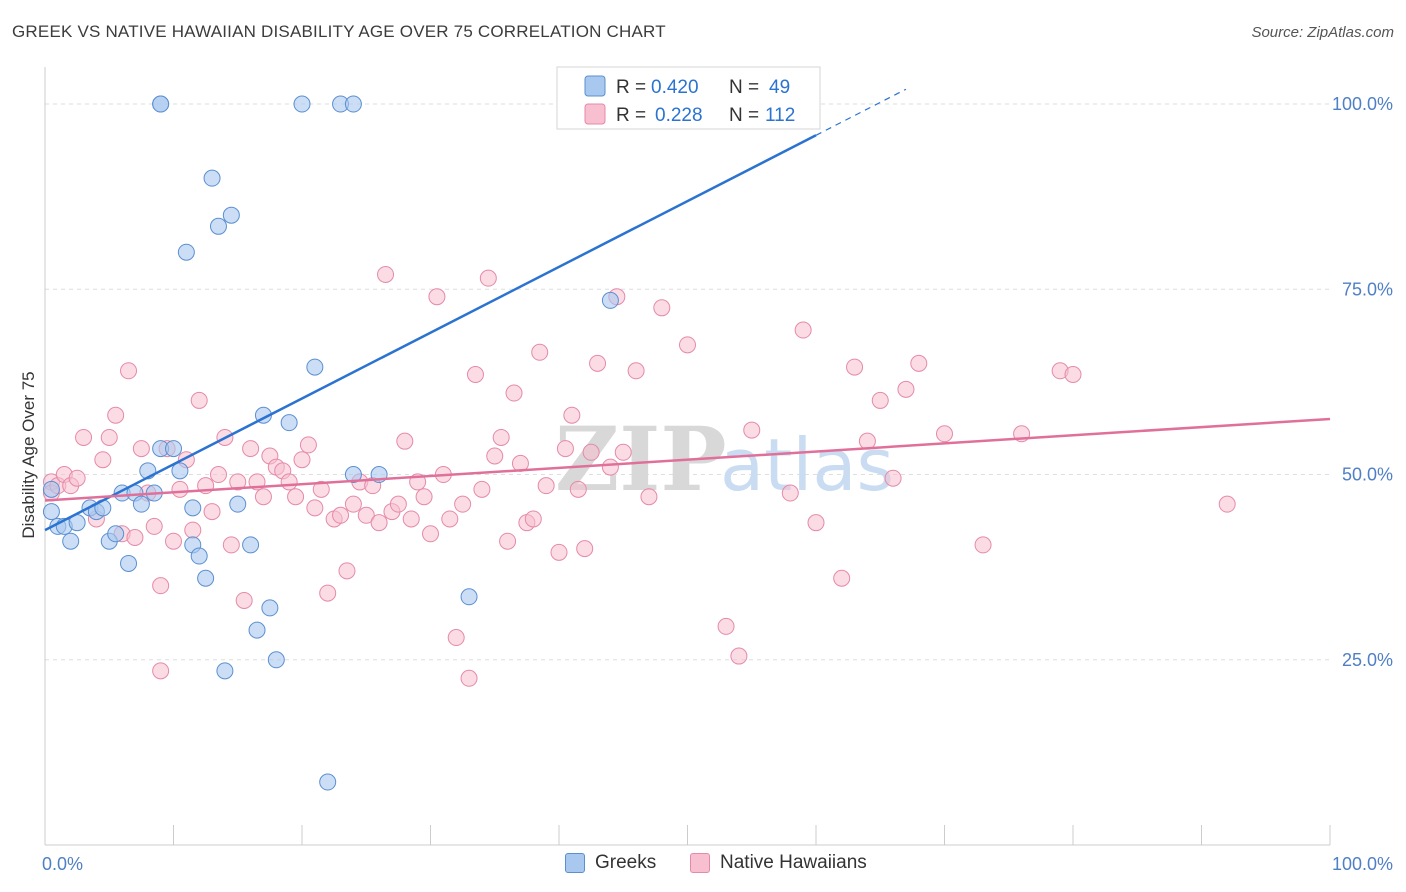  I want to click on legend-n-label-2: N =, so click(744, 115).